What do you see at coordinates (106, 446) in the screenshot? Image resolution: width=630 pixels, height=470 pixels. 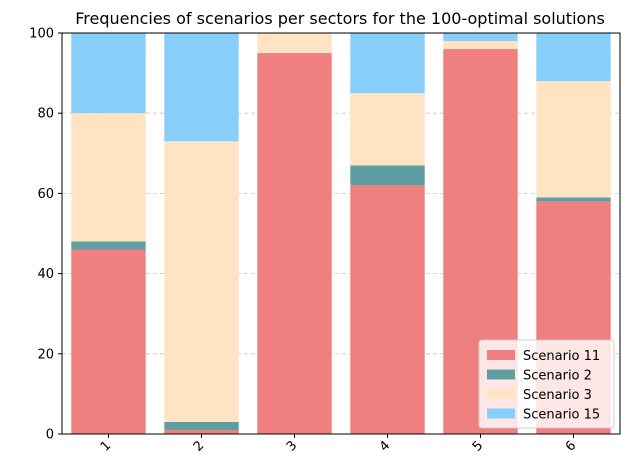 I see `x-tick-label: 1` at bounding box center [106, 446].